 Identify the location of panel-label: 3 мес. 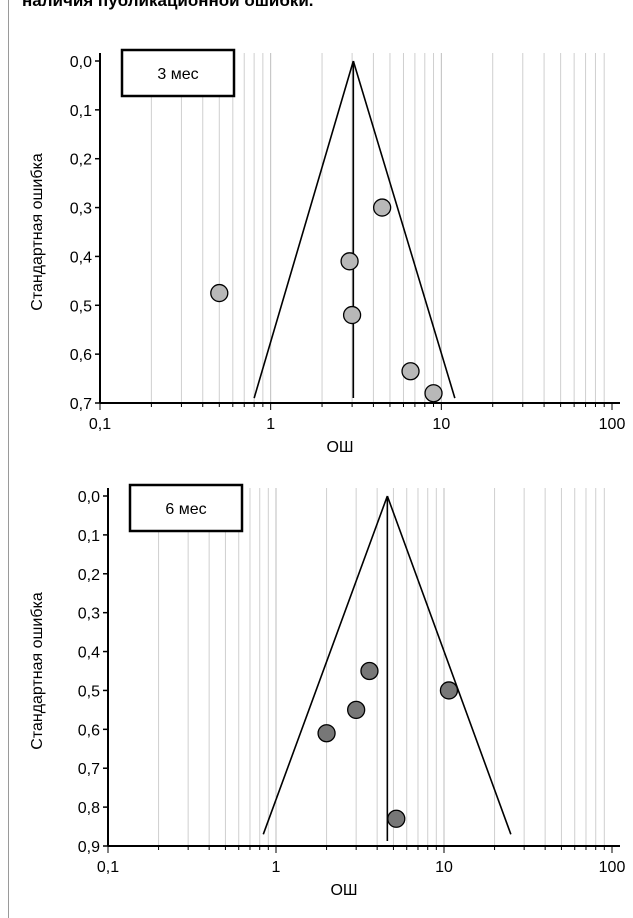
(177, 74).